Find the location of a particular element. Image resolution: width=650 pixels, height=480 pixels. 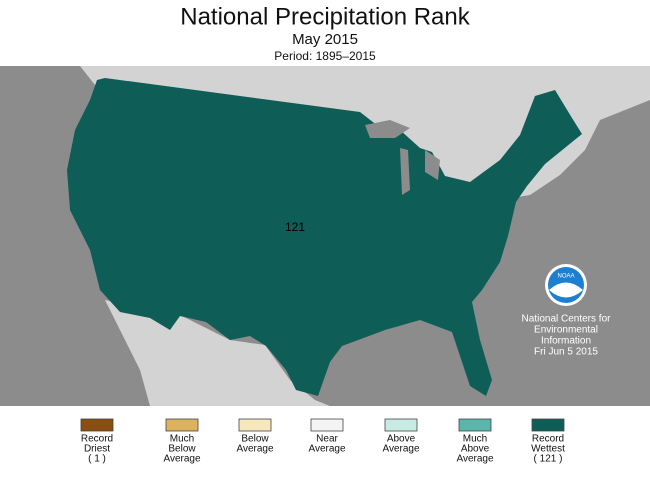

period: Period: 1895–2015 is located at coordinates (325, 56).